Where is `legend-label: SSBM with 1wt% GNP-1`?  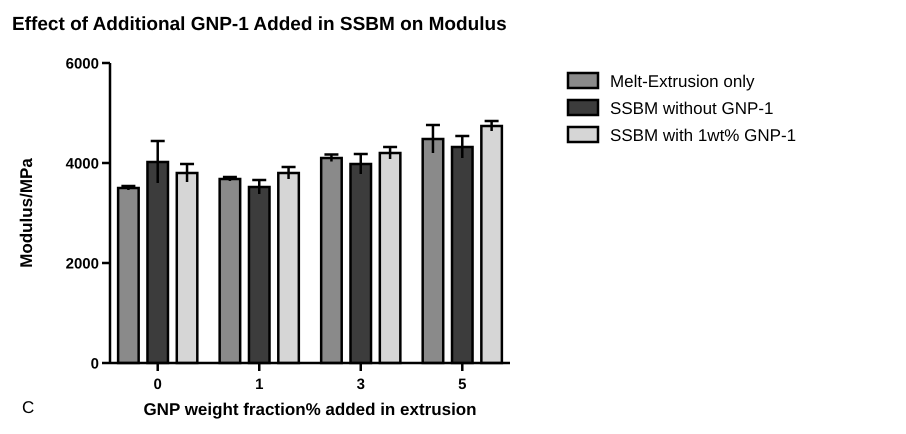
legend-label: SSBM with 1wt% GNP-1 is located at coordinates (703, 135).